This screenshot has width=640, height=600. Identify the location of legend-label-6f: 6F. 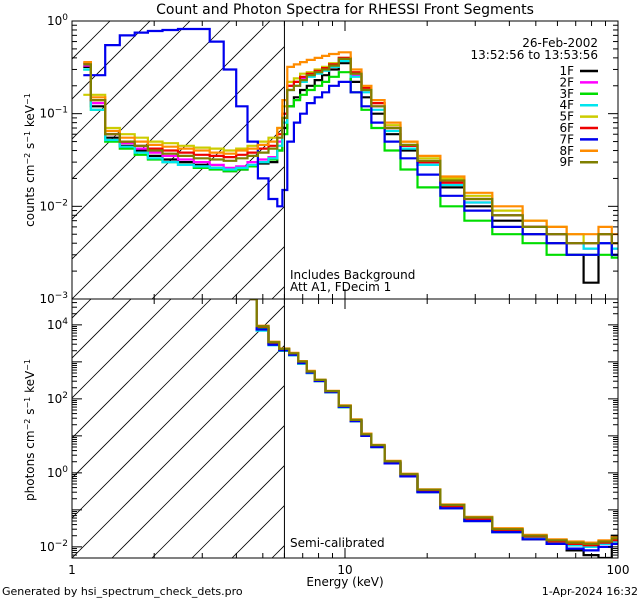
(566, 128).